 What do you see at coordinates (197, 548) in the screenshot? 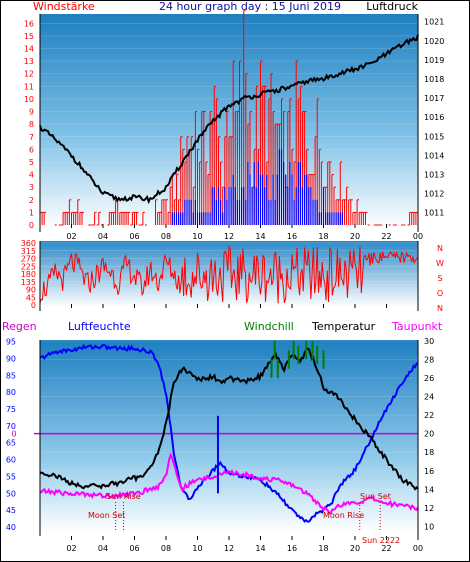
I see `x-tick-label: 10` at bounding box center [197, 548].